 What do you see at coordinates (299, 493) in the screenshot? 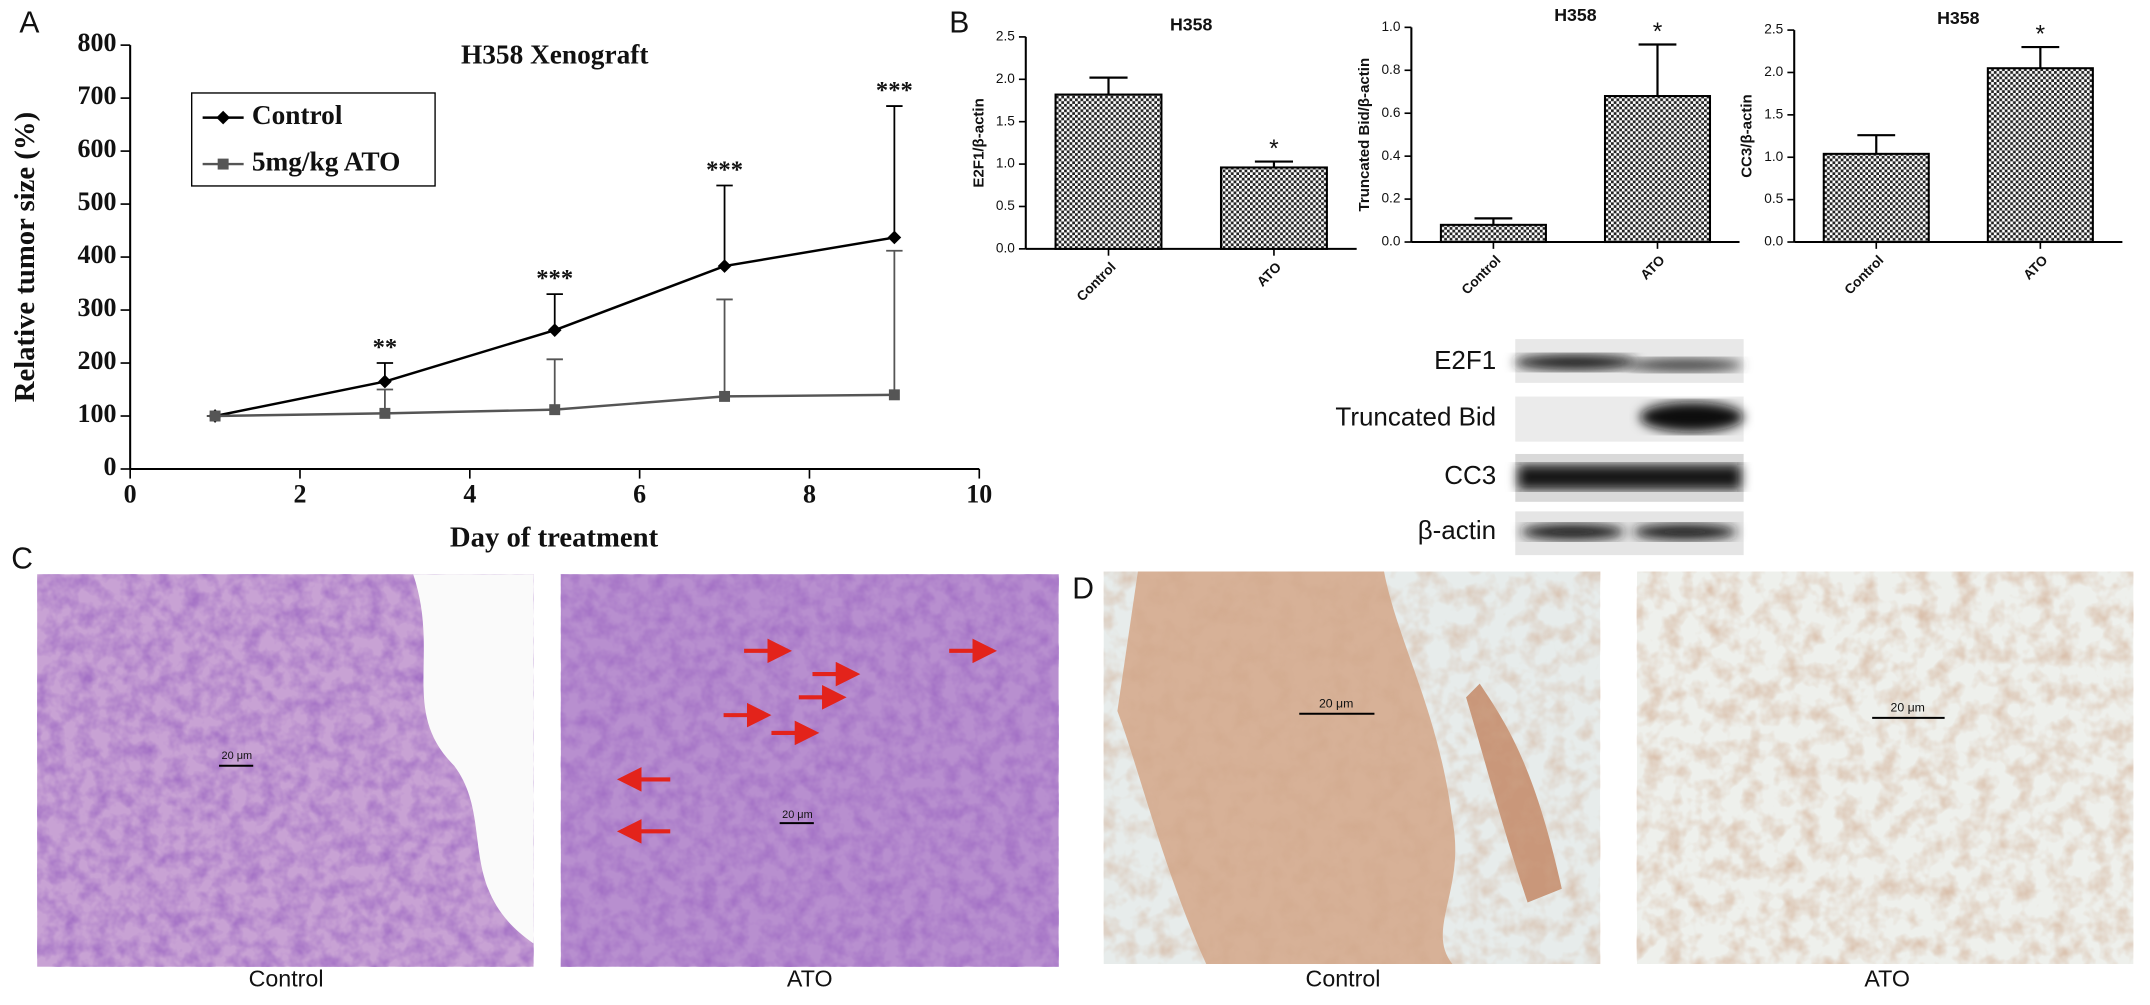
I see `x-tick-label: 2` at bounding box center [299, 493].